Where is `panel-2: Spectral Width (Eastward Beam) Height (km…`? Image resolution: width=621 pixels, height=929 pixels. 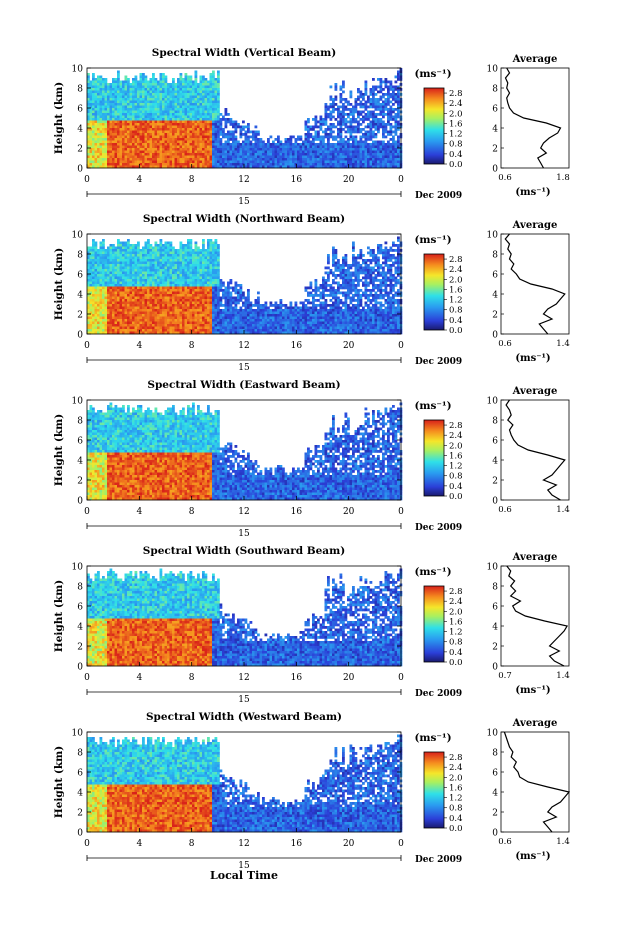 panel-2: Spectral Width (Eastward Beam) Height (km… is located at coordinates (311, 459).